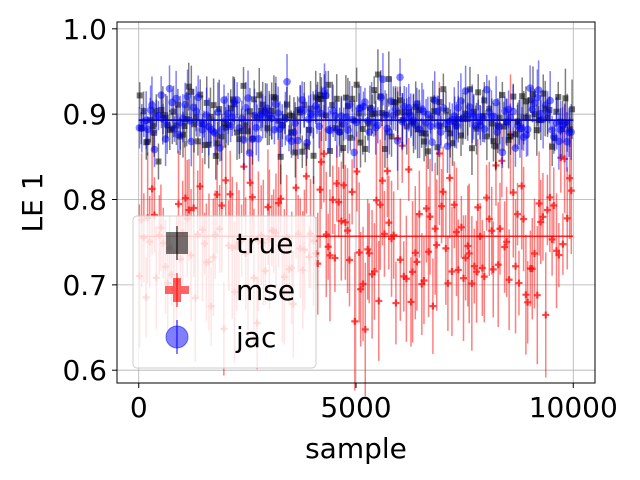 This screenshot has height=480, width=640. I want to click on x-axis-label: sample, so click(356, 448).